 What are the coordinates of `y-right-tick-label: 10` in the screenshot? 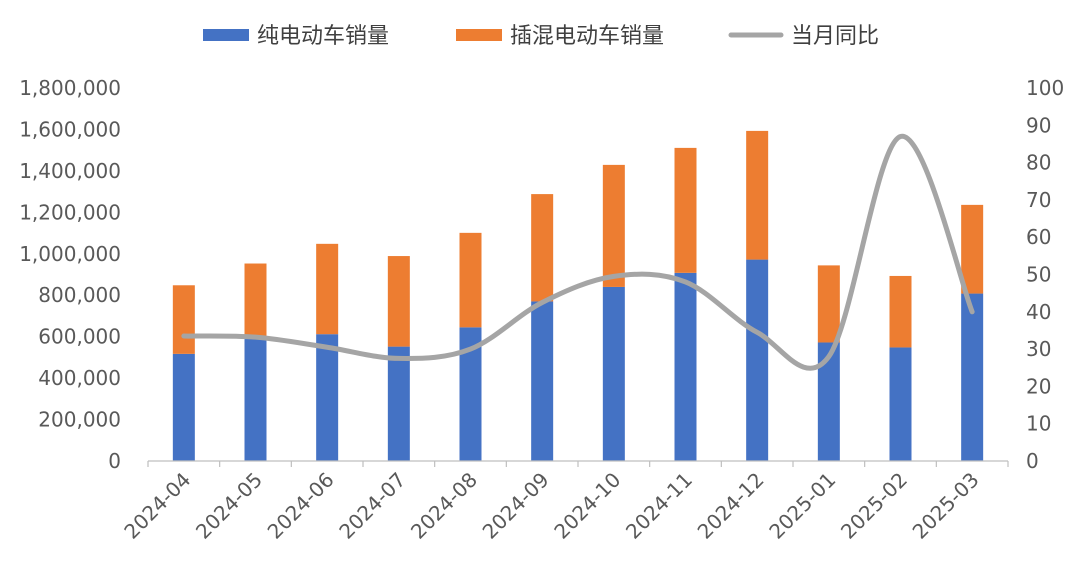 It's located at (1038, 424).